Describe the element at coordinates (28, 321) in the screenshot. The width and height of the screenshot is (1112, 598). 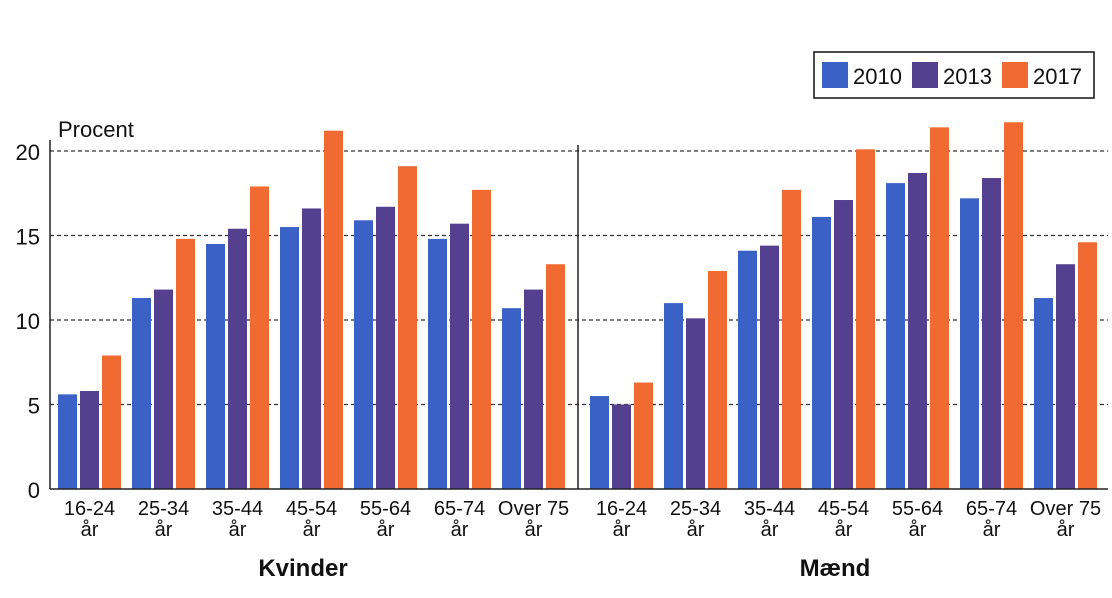
I see `y-tick-label: 10` at that location.